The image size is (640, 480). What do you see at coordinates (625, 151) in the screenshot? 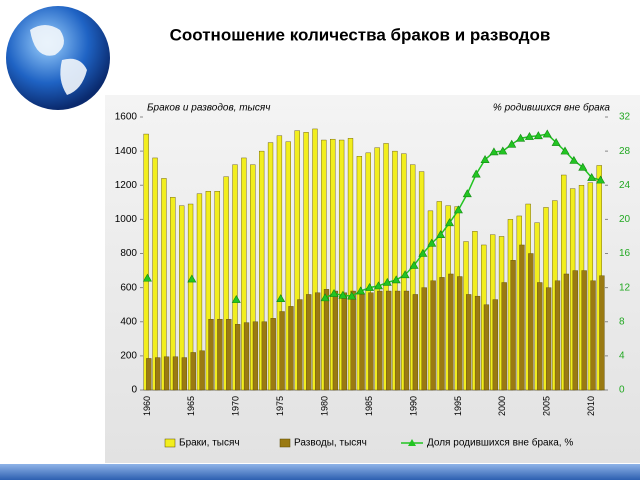
I see `y2-tick-label: 28` at bounding box center [625, 151].